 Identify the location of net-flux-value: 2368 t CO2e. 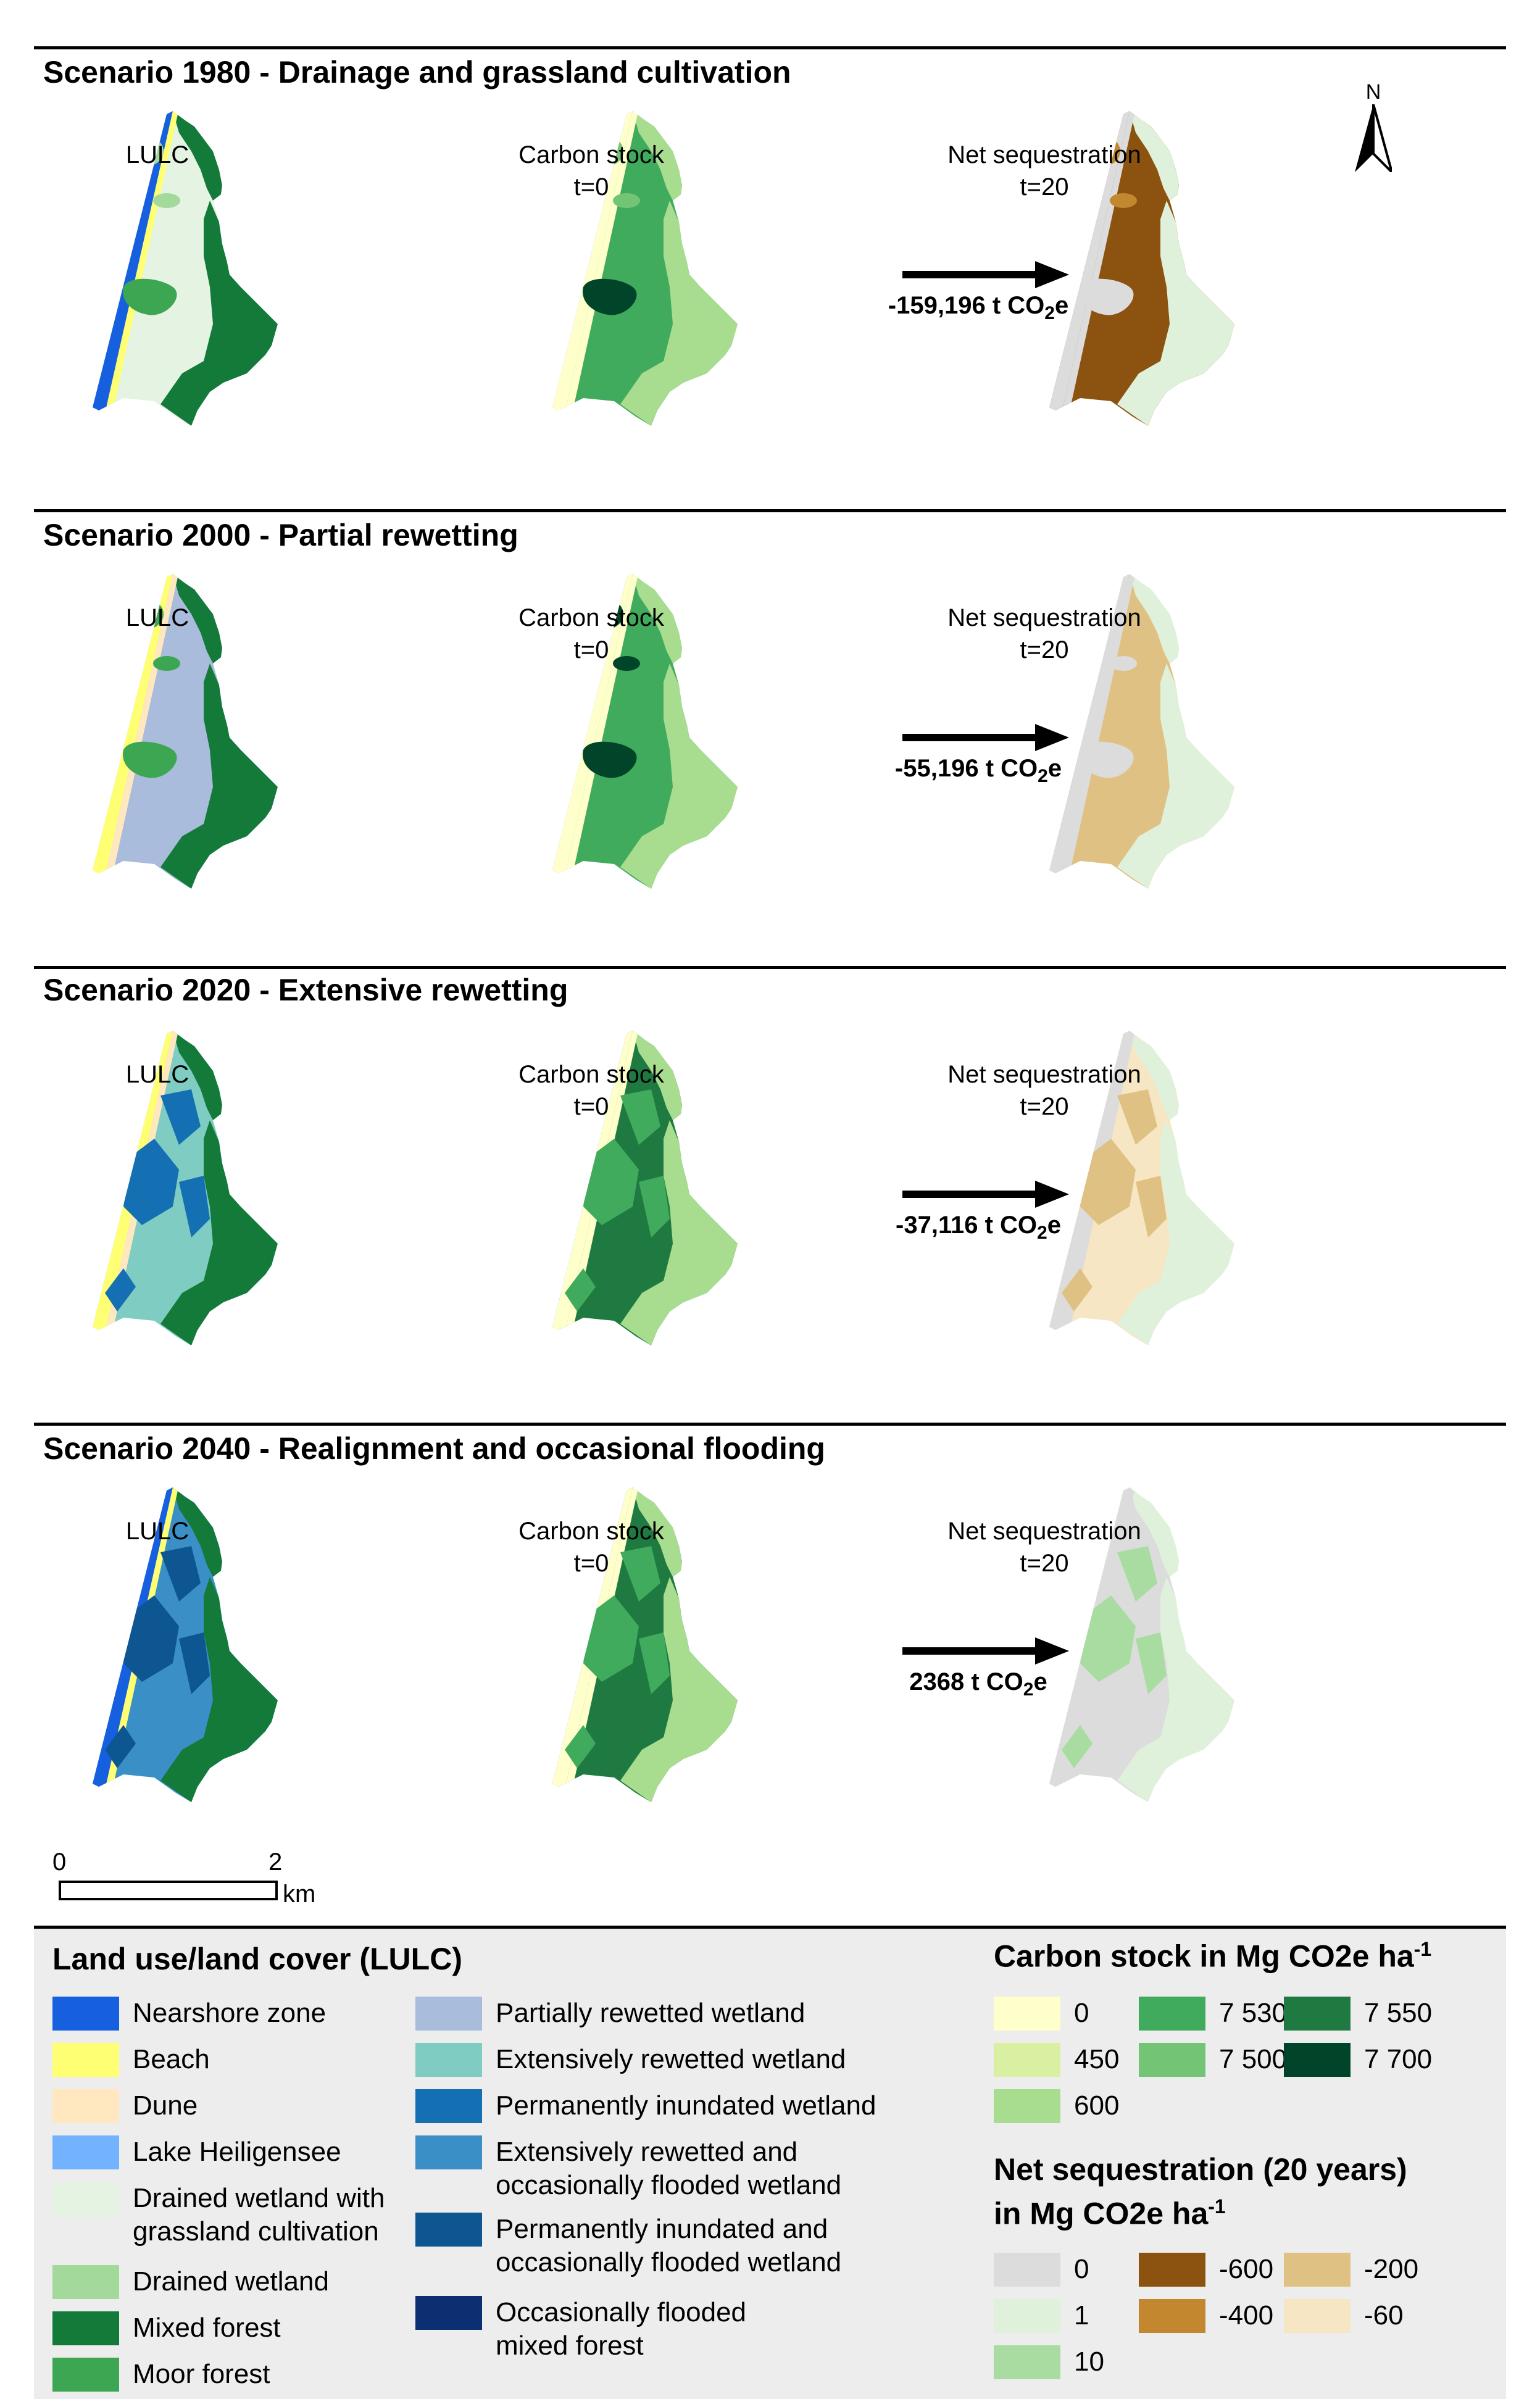
(978, 1684).